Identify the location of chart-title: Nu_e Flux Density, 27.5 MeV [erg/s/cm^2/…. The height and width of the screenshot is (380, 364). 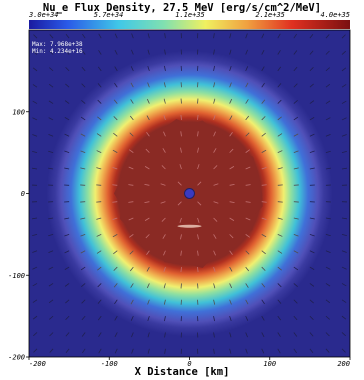
(182, 8).